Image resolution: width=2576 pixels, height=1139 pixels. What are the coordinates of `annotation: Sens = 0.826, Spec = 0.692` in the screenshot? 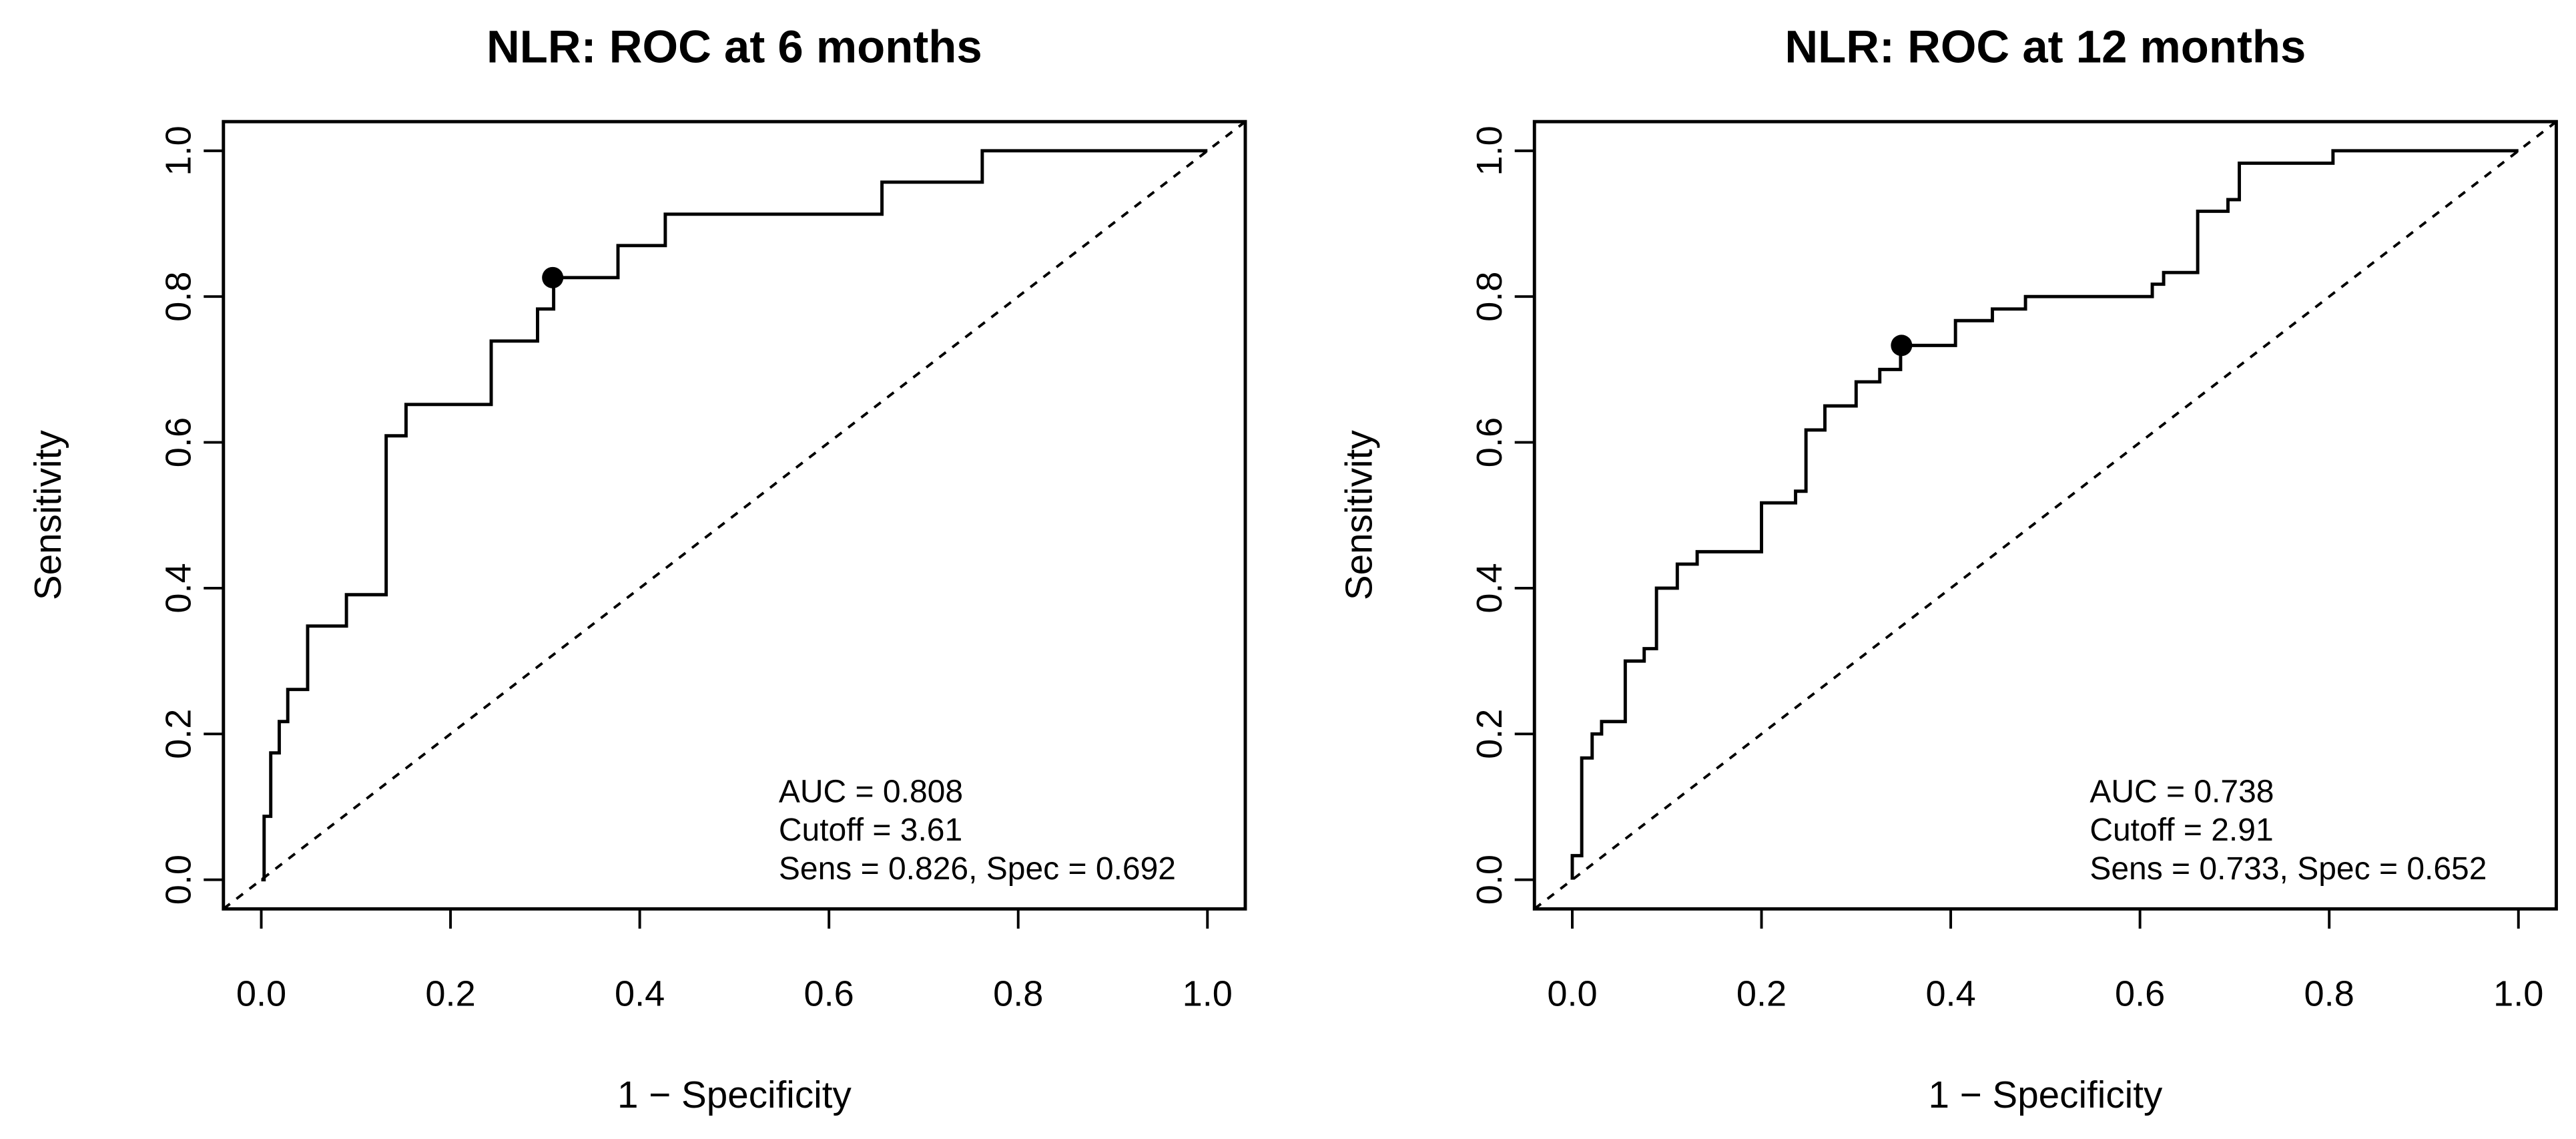 It's located at (977, 869).